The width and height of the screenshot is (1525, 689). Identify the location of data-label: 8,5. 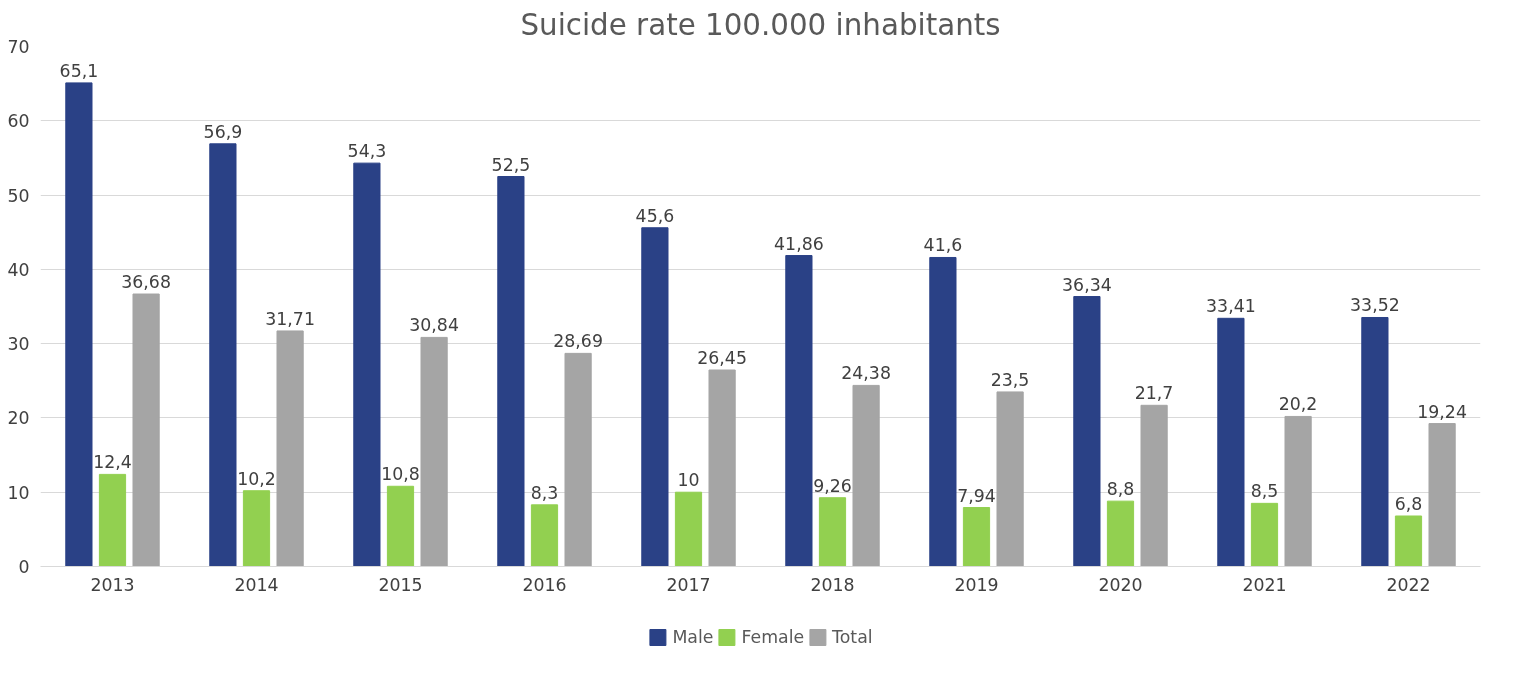
(1264, 491).